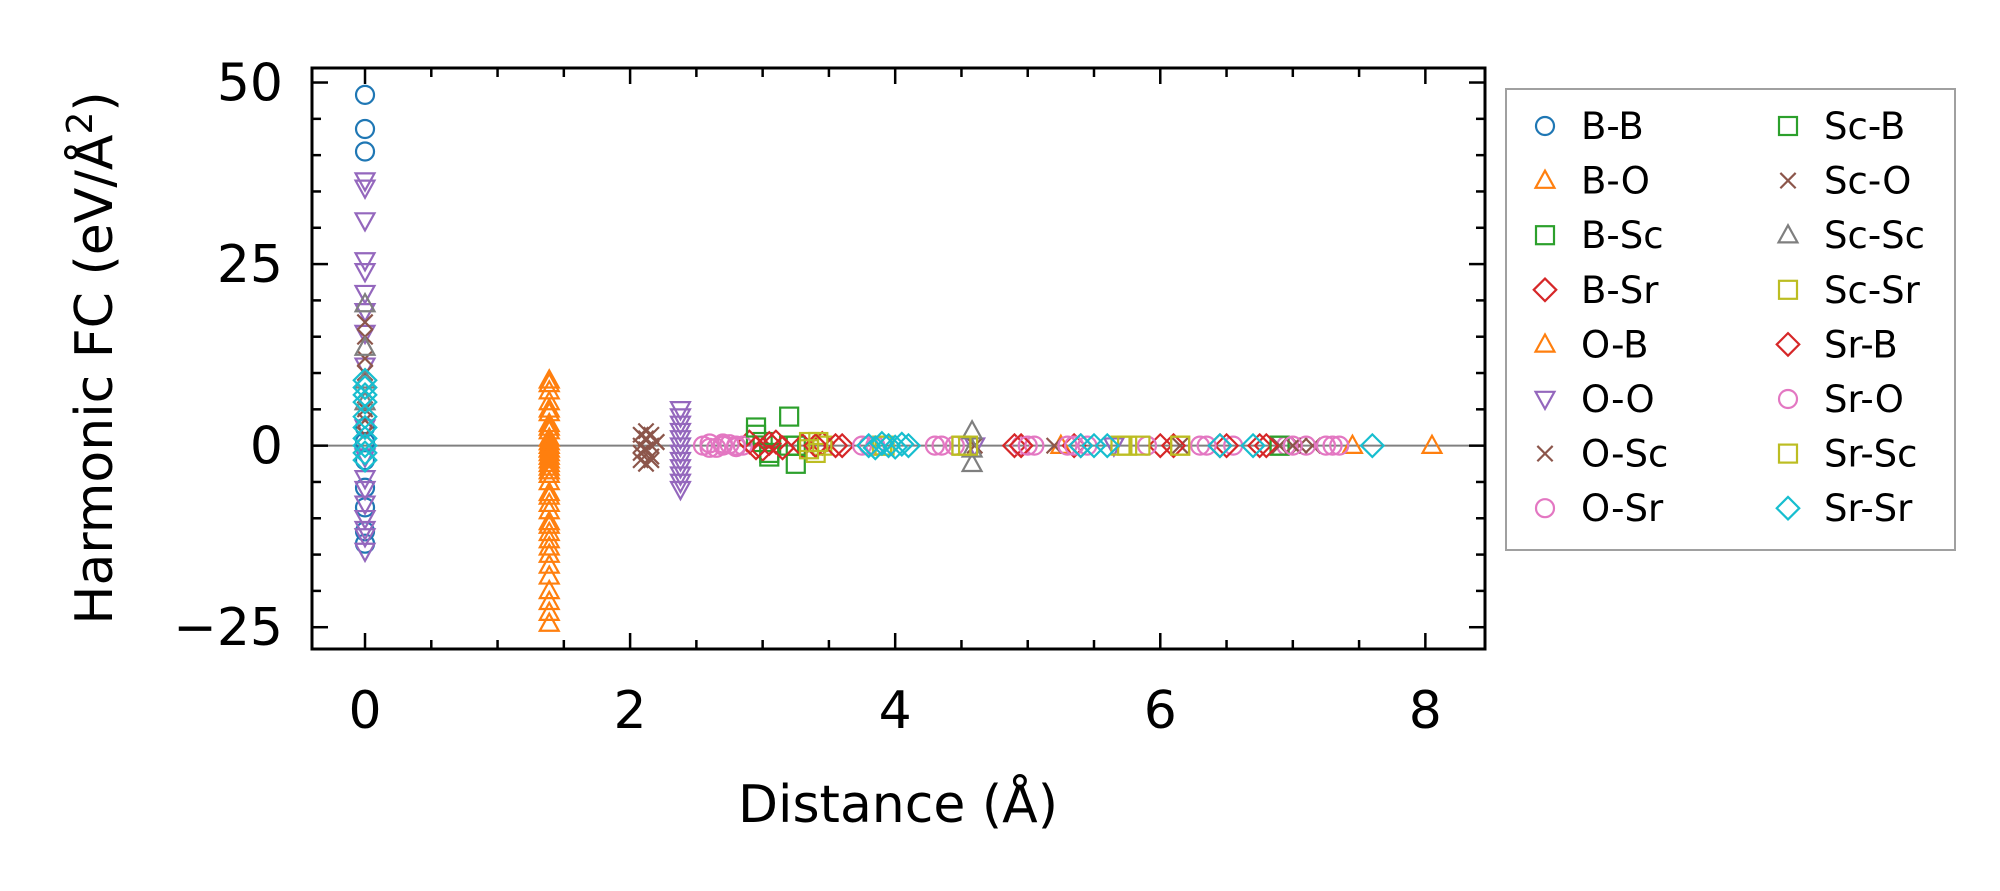 Image resolution: width=2000 pixels, height=891 pixels. What do you see at coordinates (1615, 181) in the screenshot?
I see `legend-label: B-O` at bounding box center [1615, 181].